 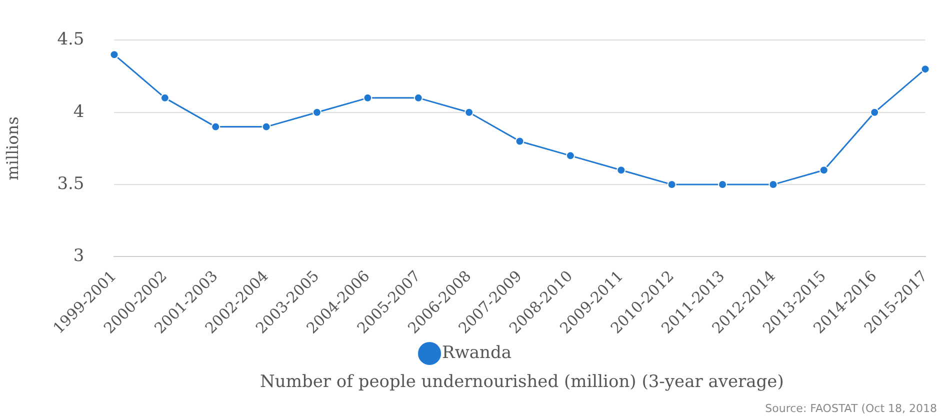 What do you see at coordinates (851, 408) in the screenshot?
I see `source-note: Source: FAOSTAT (Oct 18, 2018` at bounding box center [851, 408].